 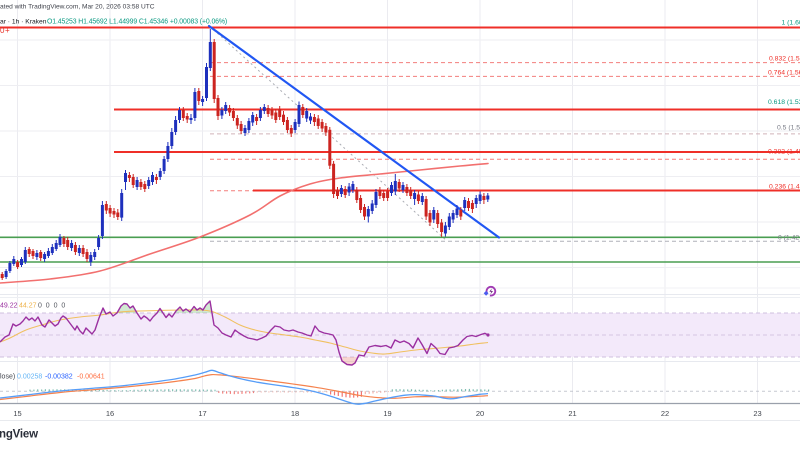 I want to click on svg-text: 20, so click(x=480, y=413).